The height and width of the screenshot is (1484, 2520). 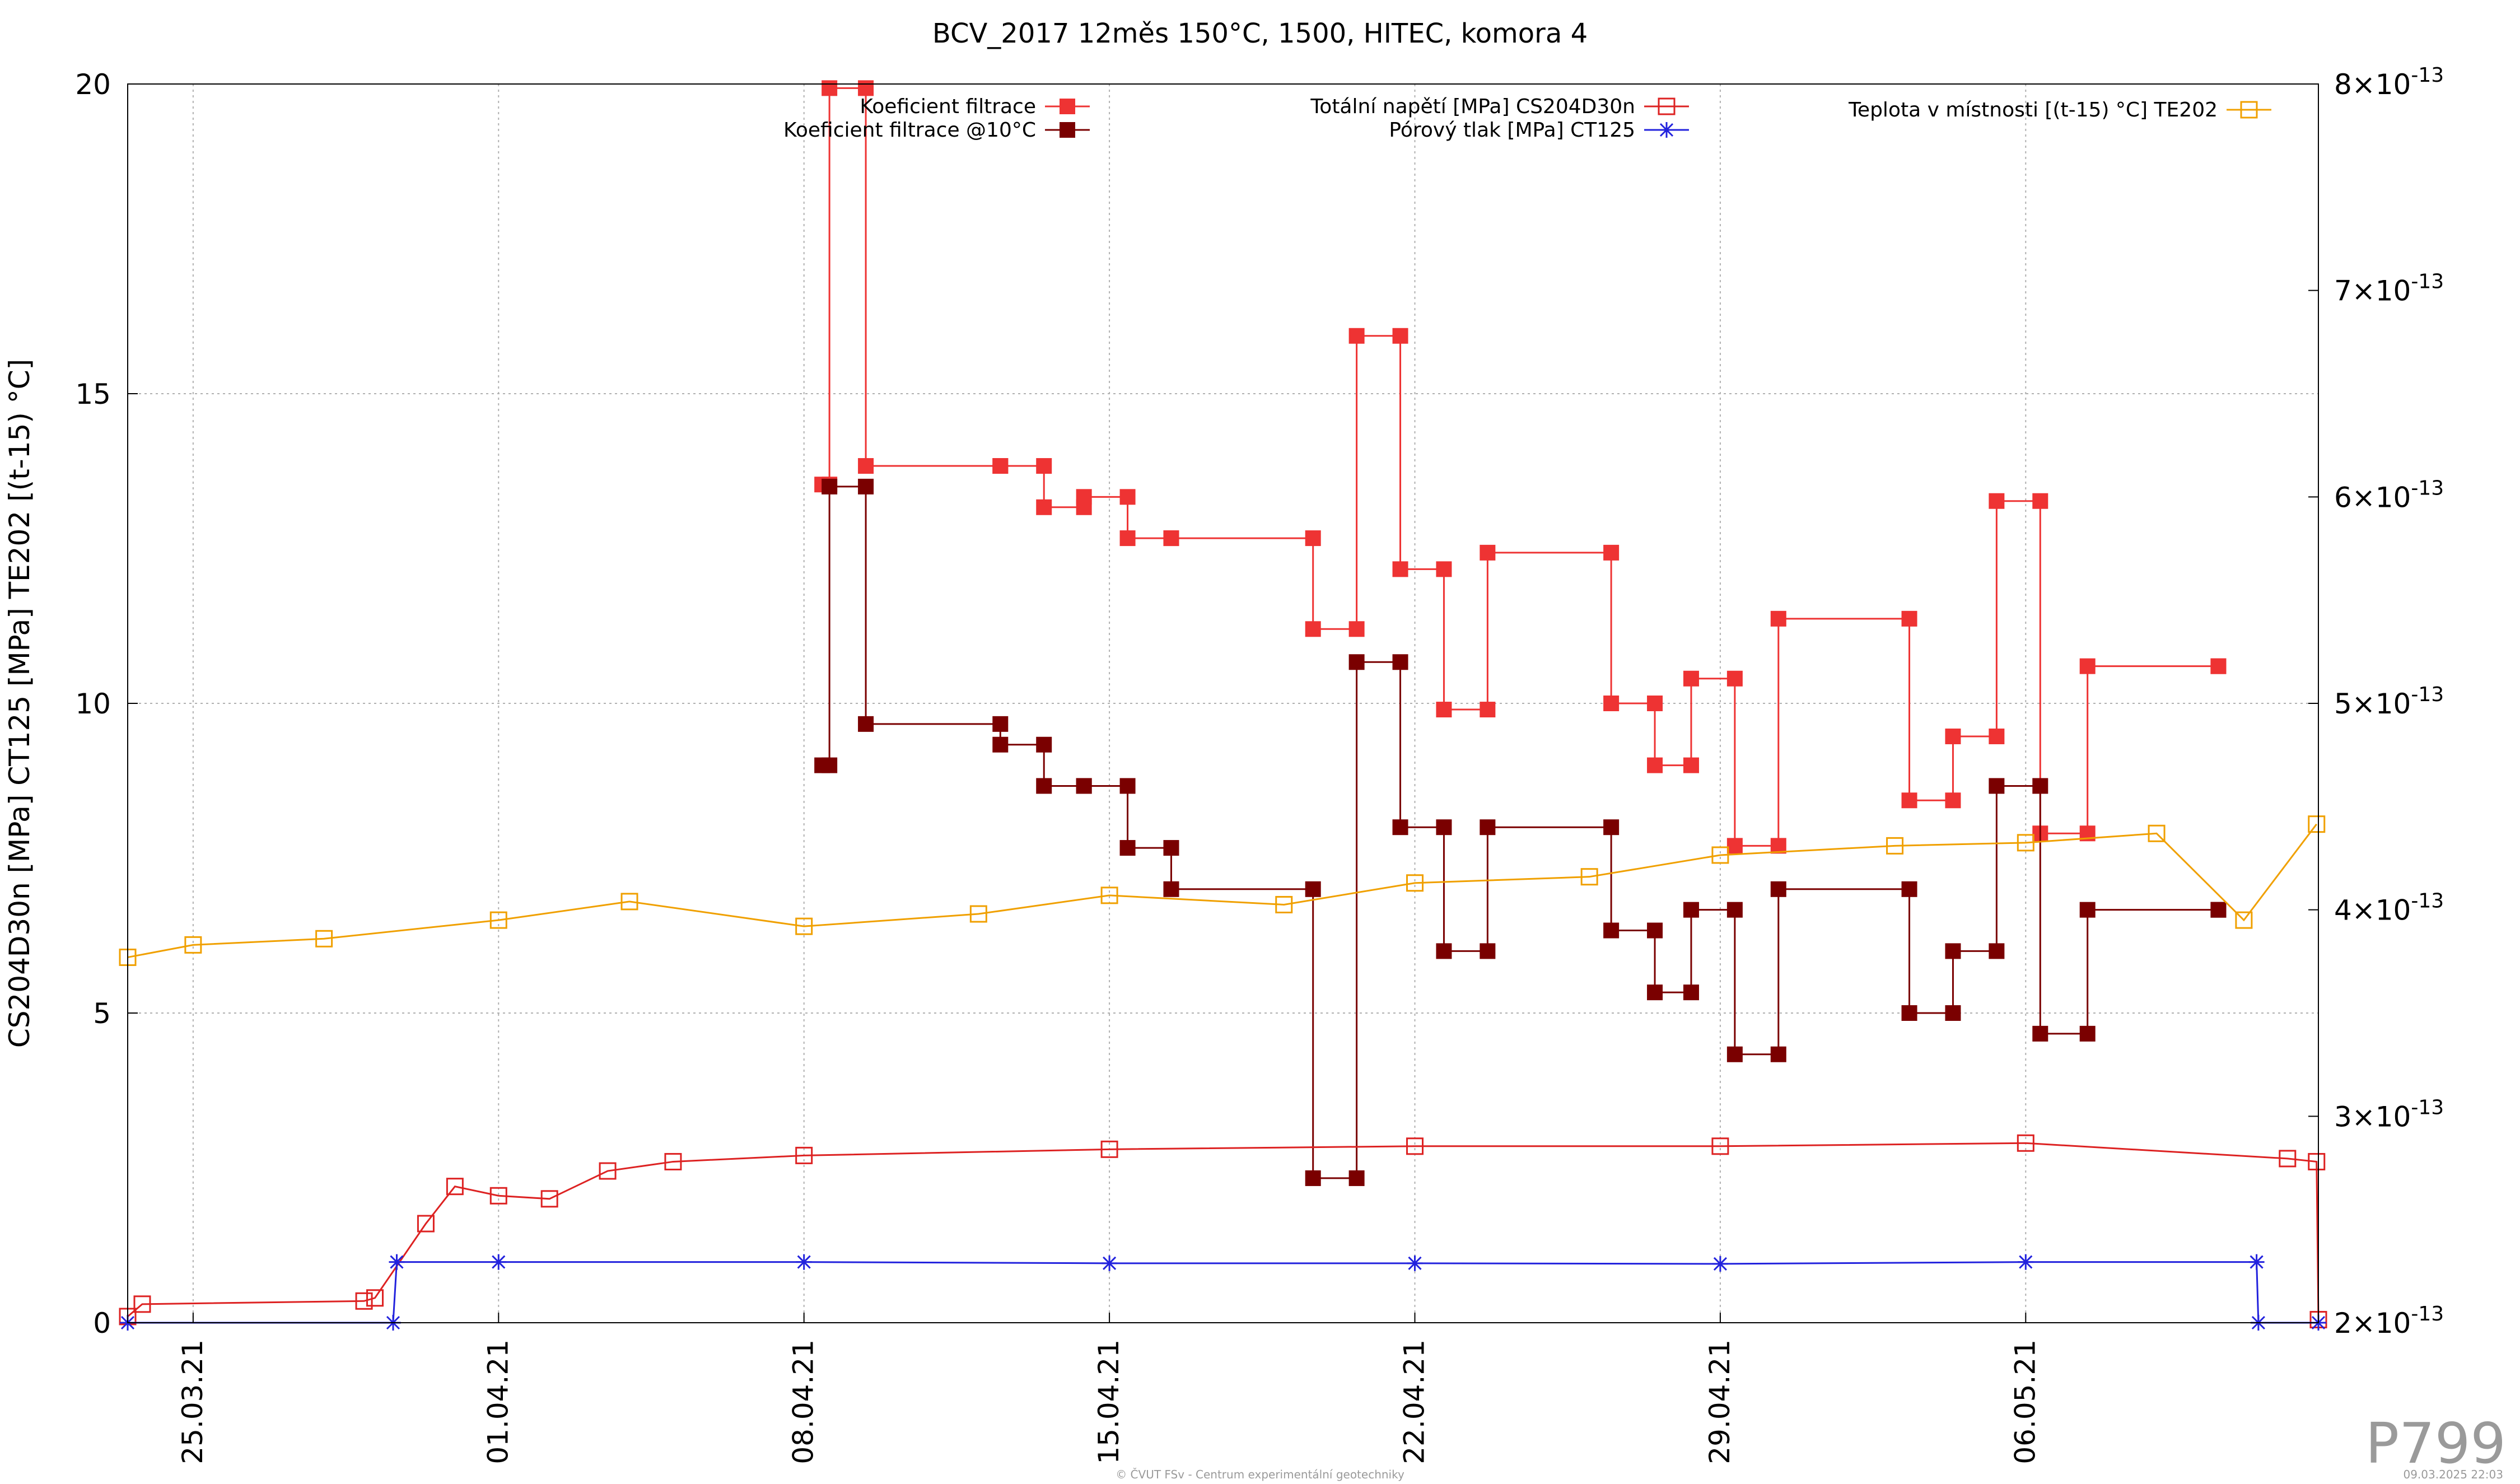 What do you see at coordinates (1500, 107) in the screenshot?
I see `legend-entry: Totální napětí [MPa] CS204D30n` at bounding box center [1500, 107].